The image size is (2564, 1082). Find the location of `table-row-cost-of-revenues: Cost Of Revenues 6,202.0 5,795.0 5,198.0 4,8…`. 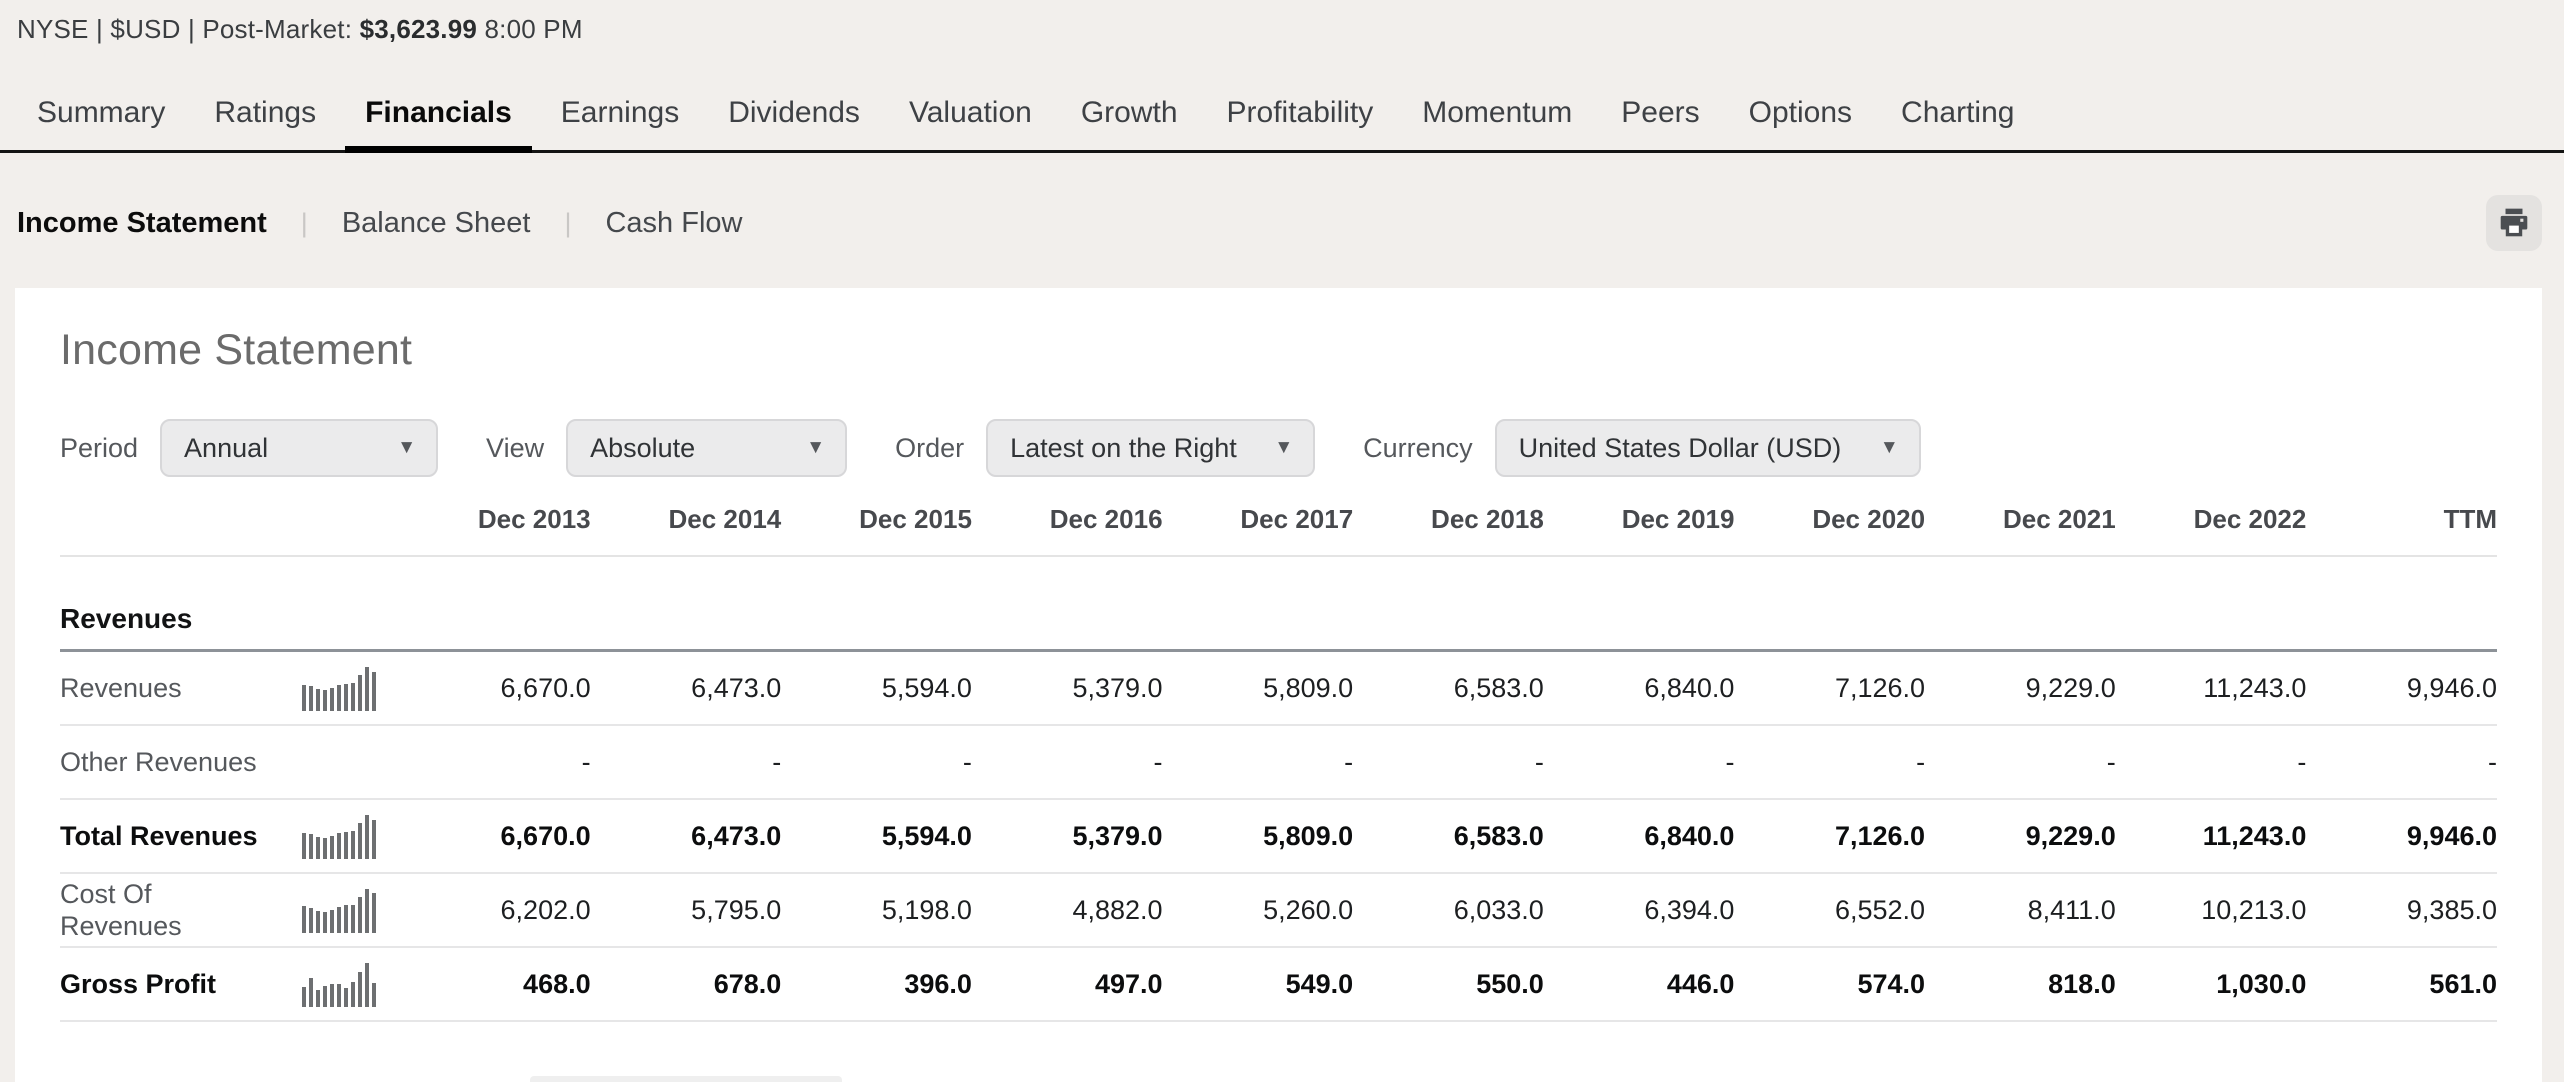

table-row-cost-of-revenues: Cost Of Revenues 6,202.0 5,795.0 5,198.0 4,8… is located at coordinates (1278, 911).